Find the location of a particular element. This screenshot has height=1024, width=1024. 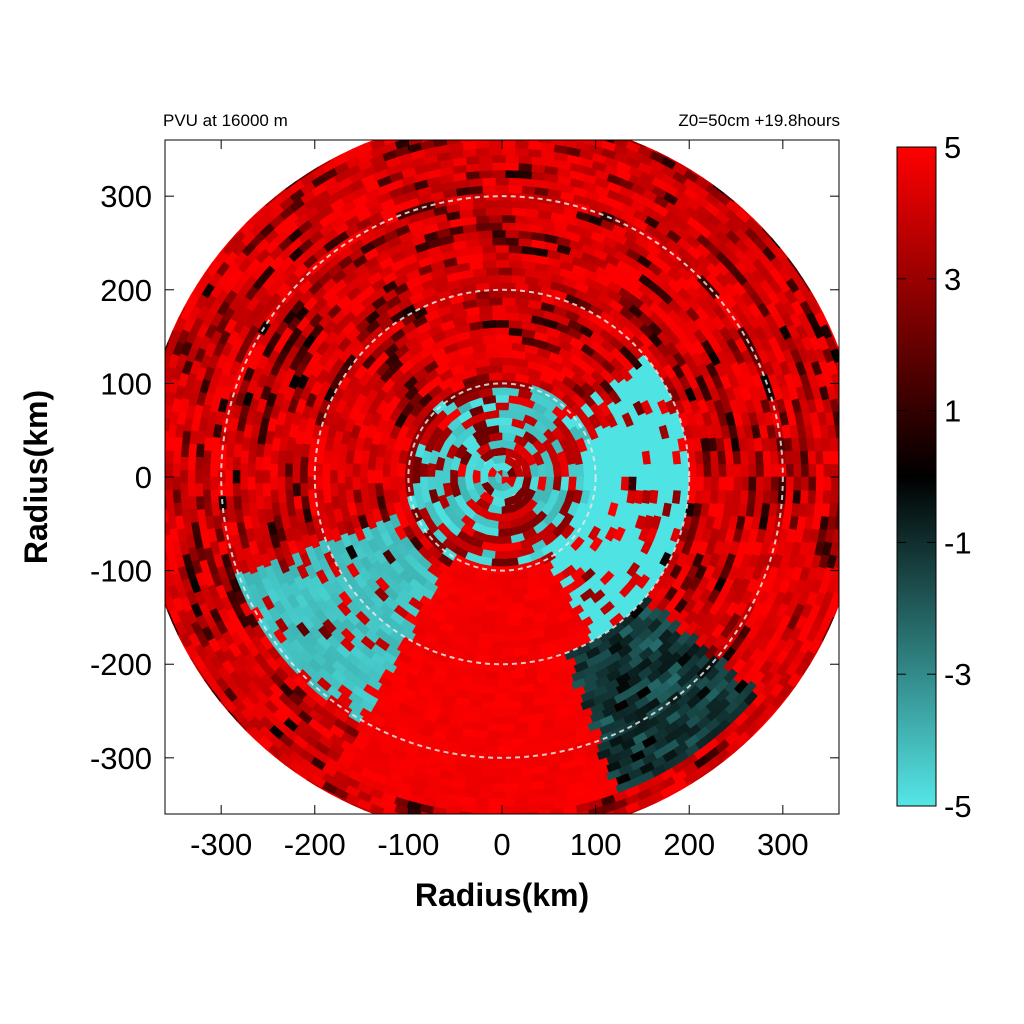

y-tick-label: 300 is located at coordinates (126, 196).